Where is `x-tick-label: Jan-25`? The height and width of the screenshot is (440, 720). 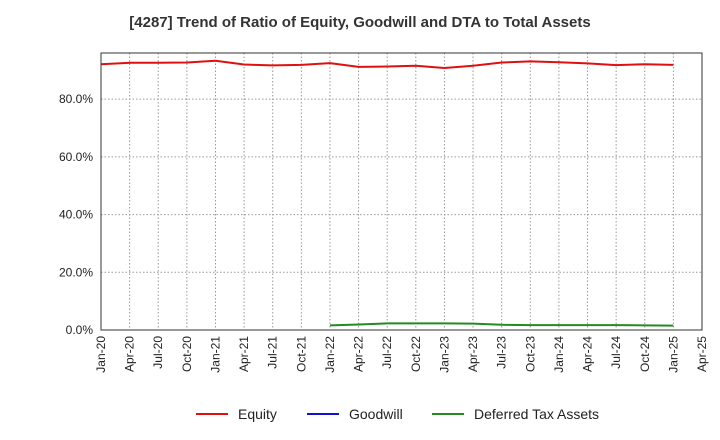
x-tick-label: Jan-25 is located at coordinates (673, 354).